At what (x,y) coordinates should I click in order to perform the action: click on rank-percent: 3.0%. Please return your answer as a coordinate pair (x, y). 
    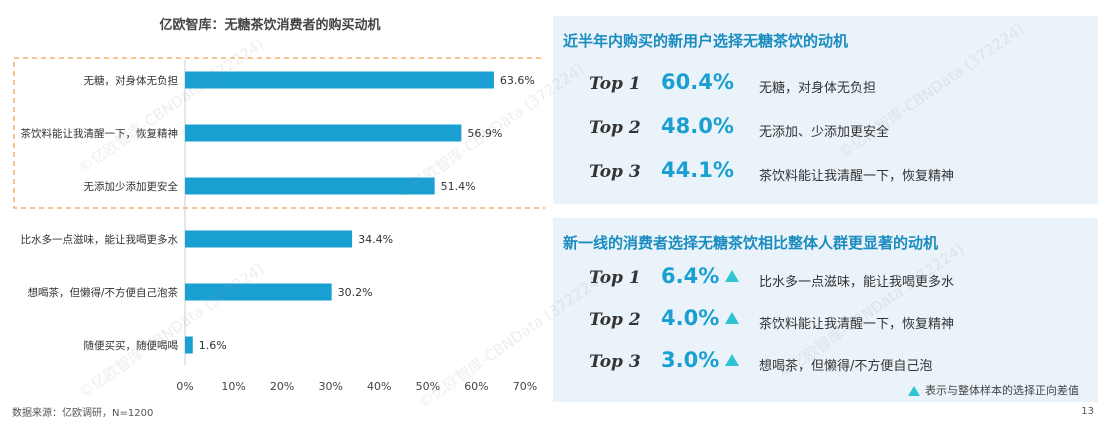
    Looking at the image, I should click on (690, 360).